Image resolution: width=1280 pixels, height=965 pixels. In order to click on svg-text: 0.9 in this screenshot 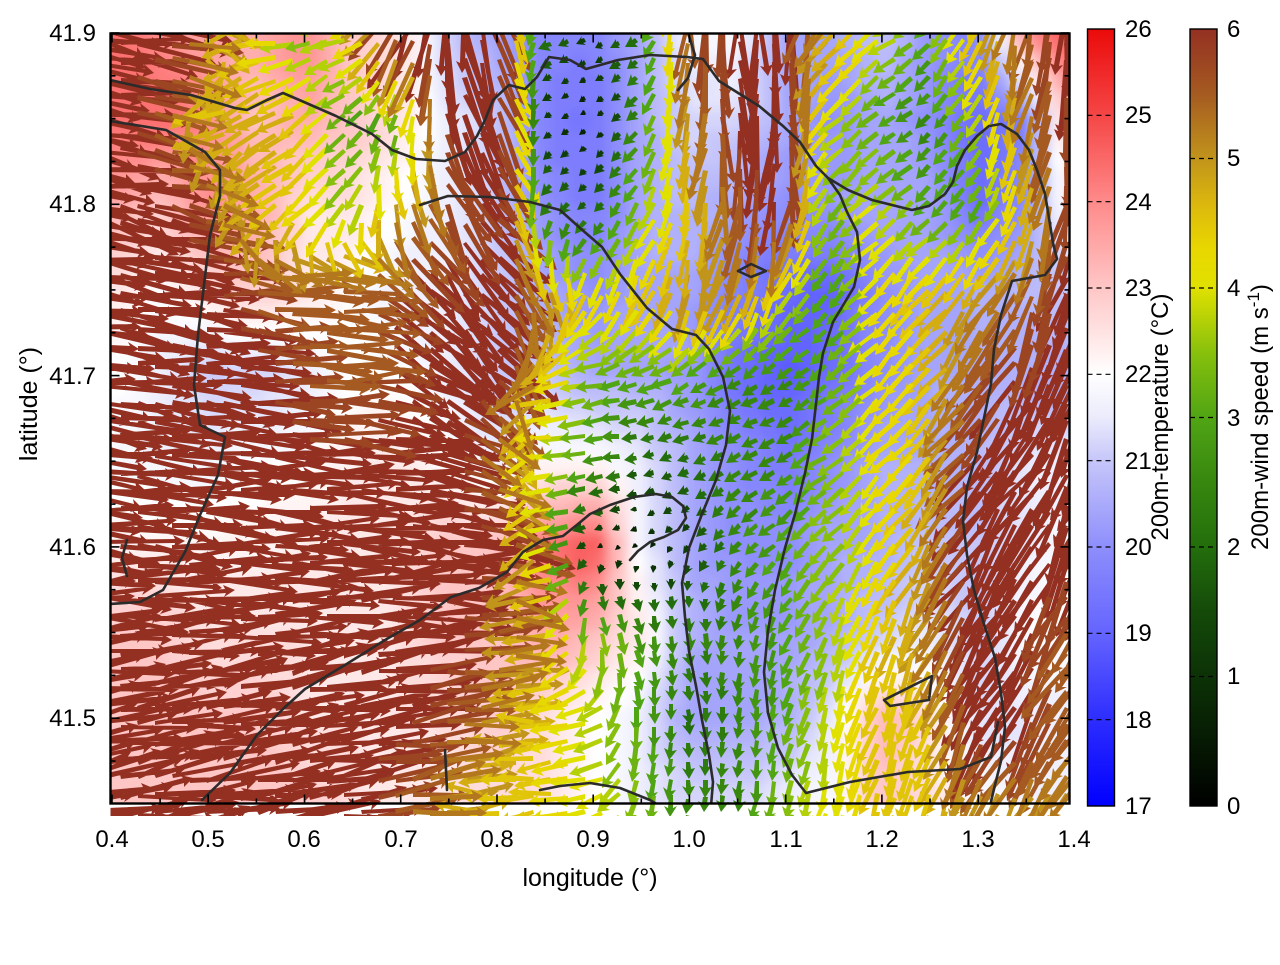, I will do `click(592, 839)`.